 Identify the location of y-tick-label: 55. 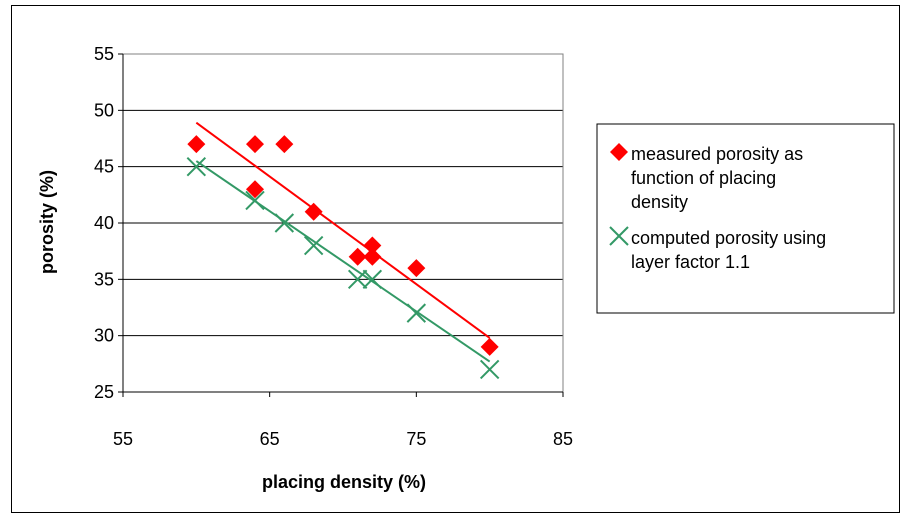
(104, 54).